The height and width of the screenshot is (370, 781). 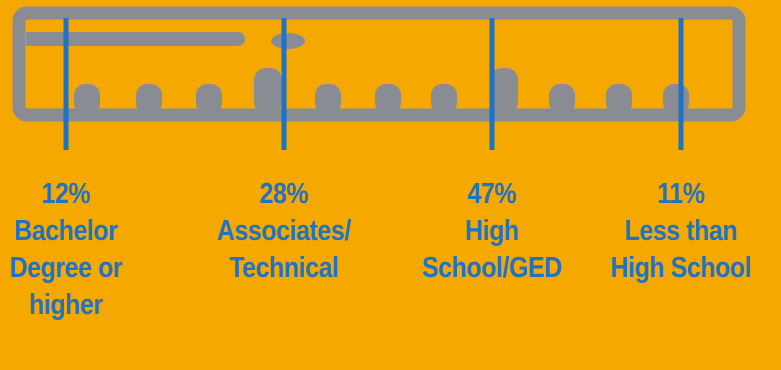 I want to click on category-label: High School/GED, so click(x=492, y=249).